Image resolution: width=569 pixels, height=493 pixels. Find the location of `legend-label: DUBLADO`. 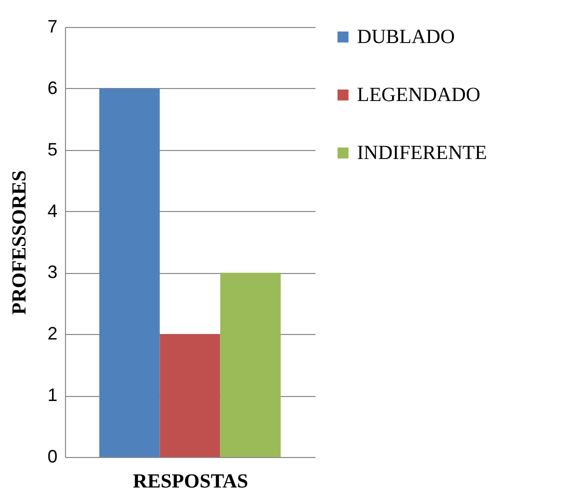

legend-label: DUBLADO is located at coordinates (406, 37).